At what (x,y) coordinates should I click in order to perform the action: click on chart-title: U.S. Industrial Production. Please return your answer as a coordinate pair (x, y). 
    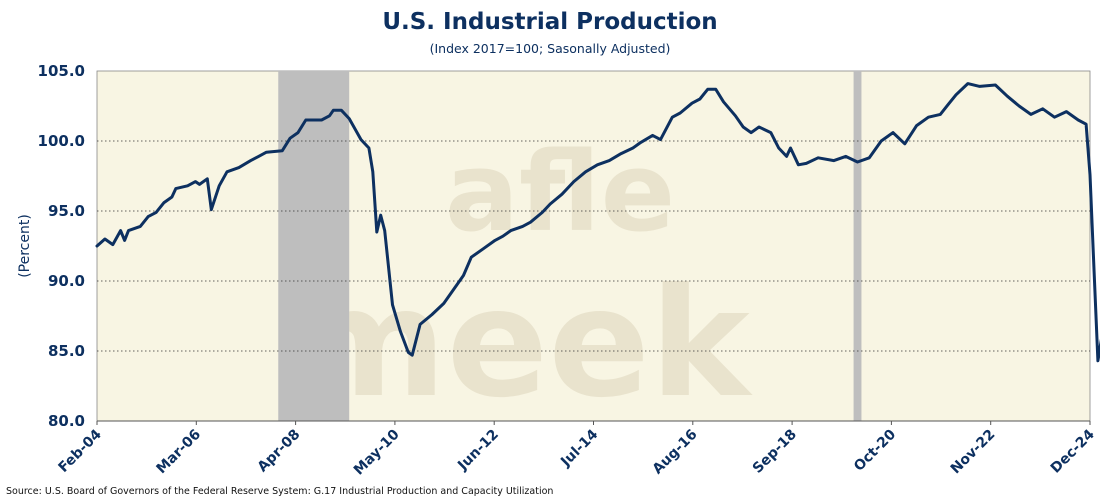
    Looking at the image, I should click on (549, 22).